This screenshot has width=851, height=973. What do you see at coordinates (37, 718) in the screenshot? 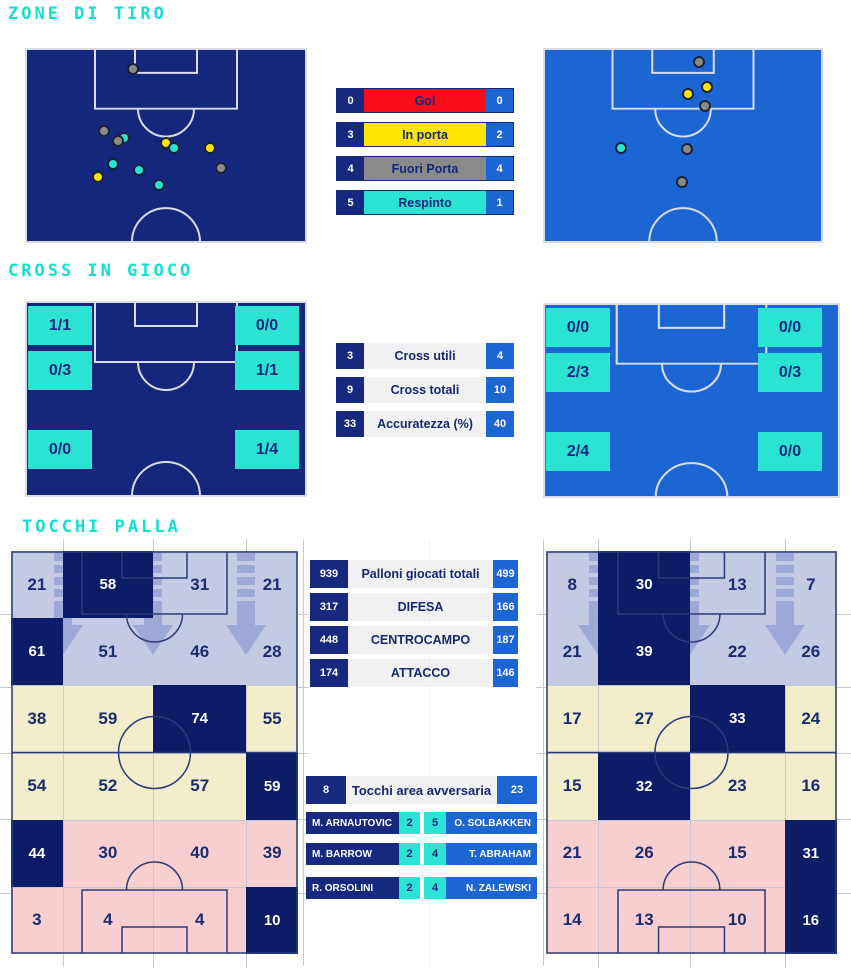
I see `touch-cell-value: 38` at bounding box center [37, 718].